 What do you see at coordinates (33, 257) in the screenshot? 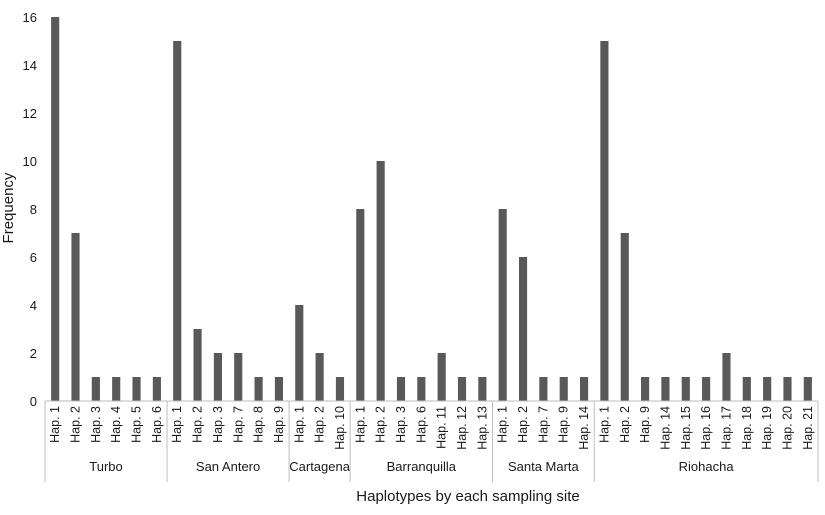
I see `y-tick-label: 6` at bounding box center [33, 257].